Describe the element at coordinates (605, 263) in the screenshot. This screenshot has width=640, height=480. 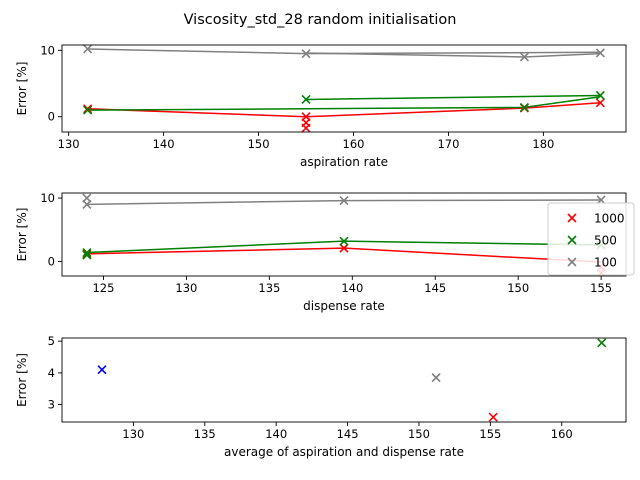
I see `legend-label: 100` at that location.